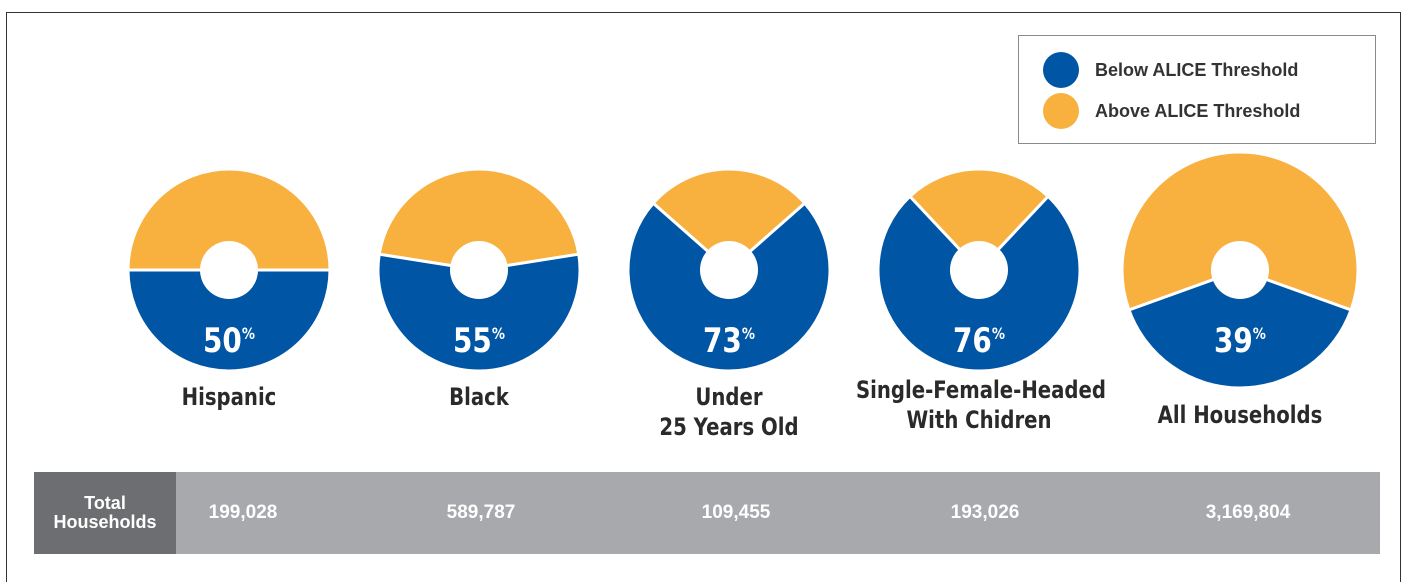 This screenshot has height=582, width=1411. I want to click on percent-value: 55, so click(472, 340).